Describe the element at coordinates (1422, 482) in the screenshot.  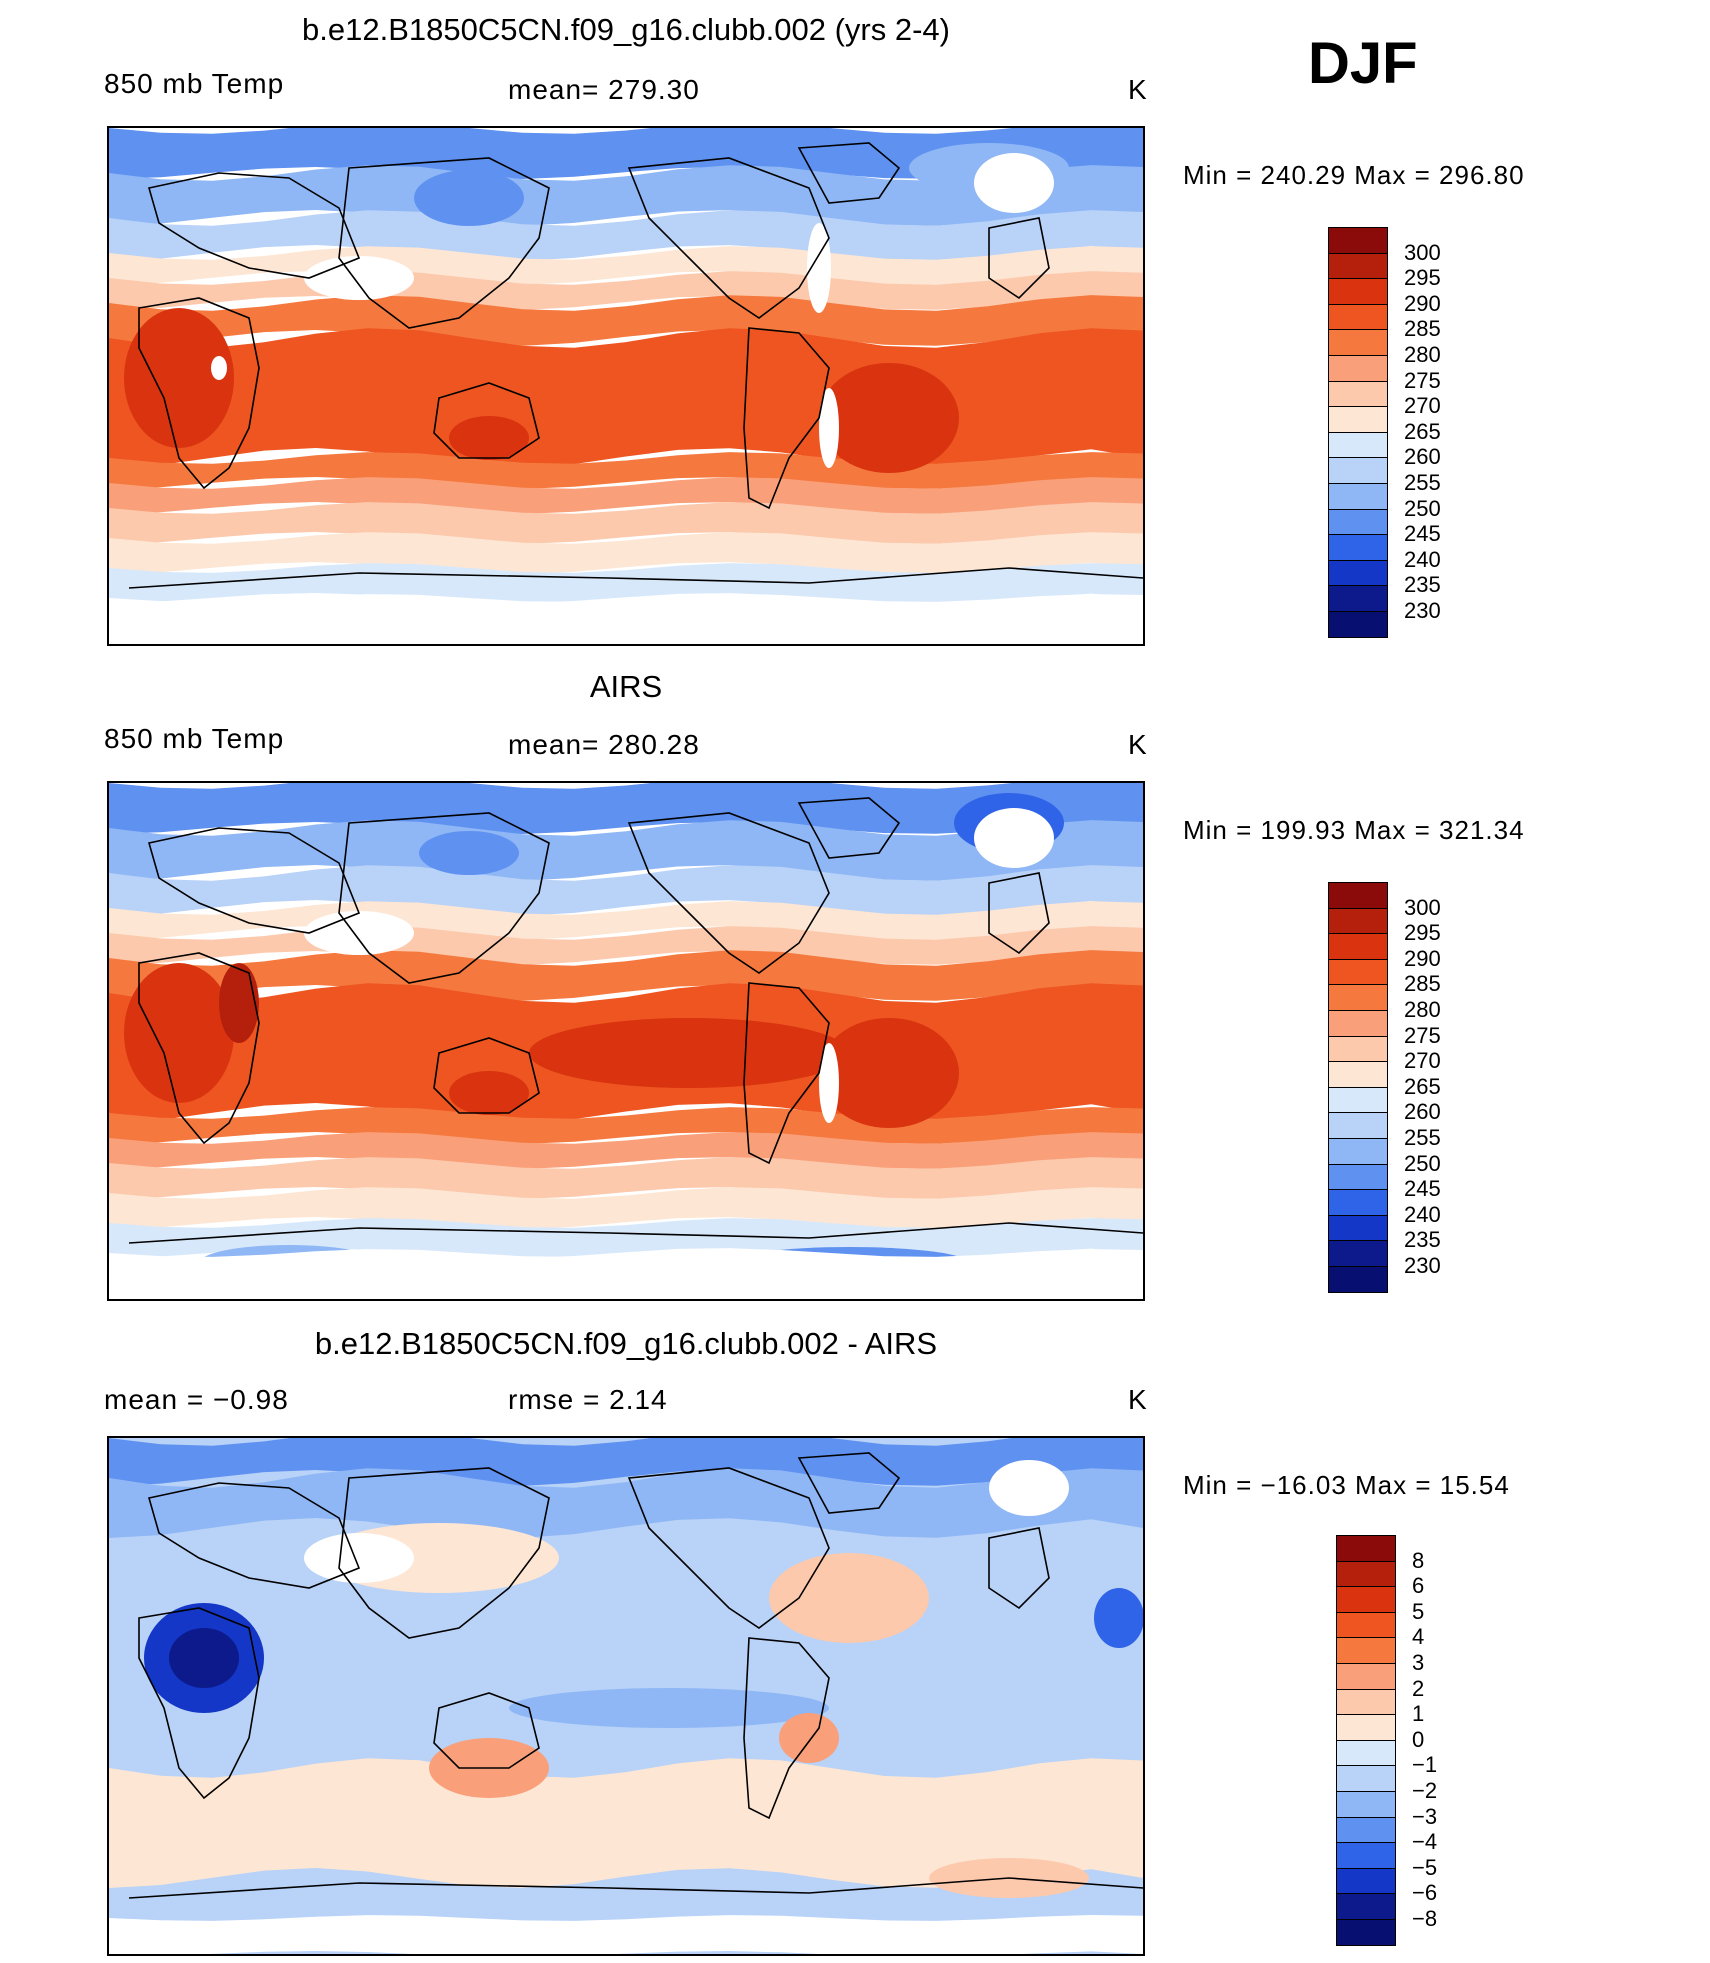
I see `colorbar-tick-label: 255` at that location.